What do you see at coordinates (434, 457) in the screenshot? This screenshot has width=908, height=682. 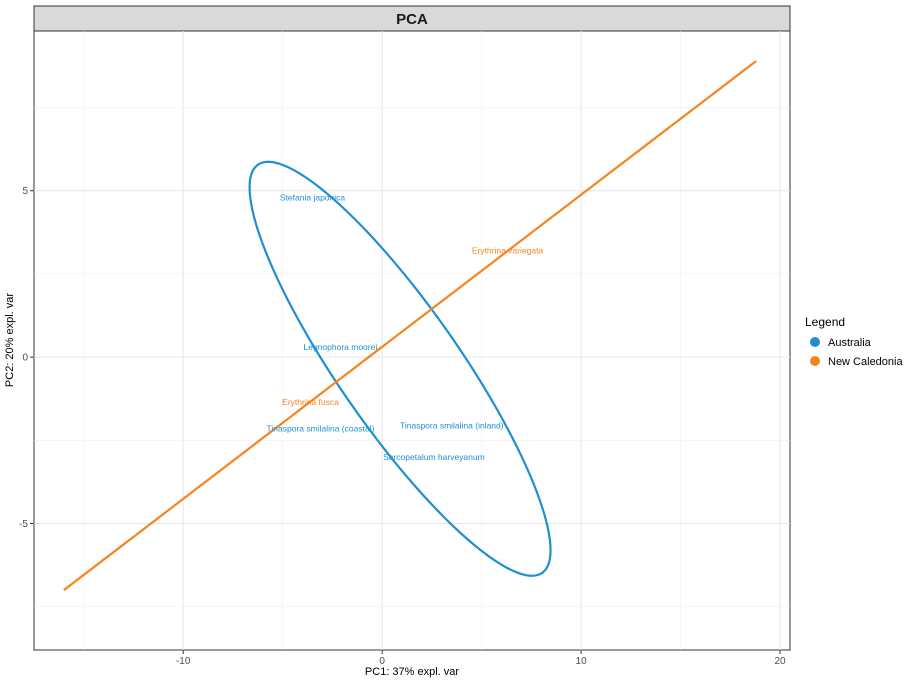 I see `point-label: Sarcopetalum harveyanum` at bounding box center [434, 457].